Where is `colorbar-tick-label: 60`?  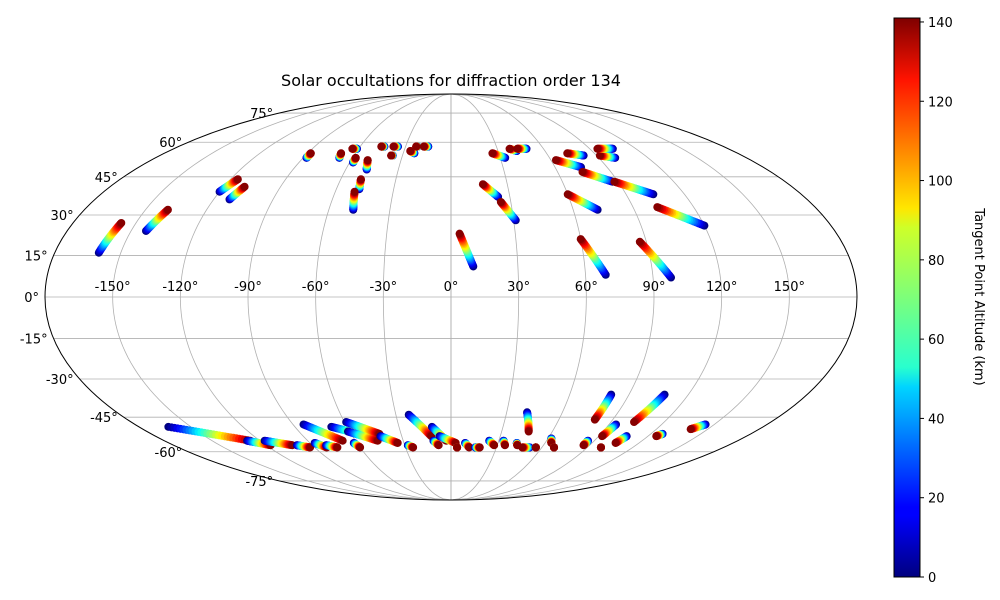 colorbar-tick-label: 60 is located at coordinates (936, 340).